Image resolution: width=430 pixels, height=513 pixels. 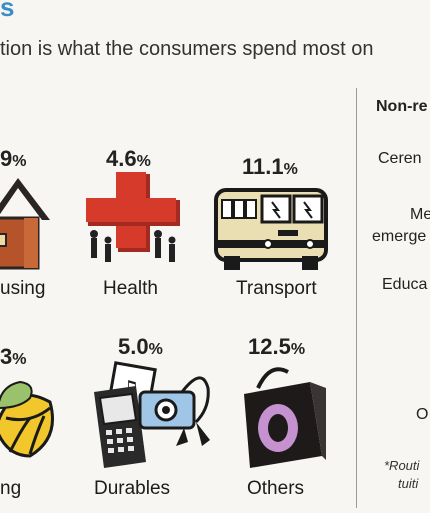 I want to click on transport-unit: %, so click(x=290, y=169).